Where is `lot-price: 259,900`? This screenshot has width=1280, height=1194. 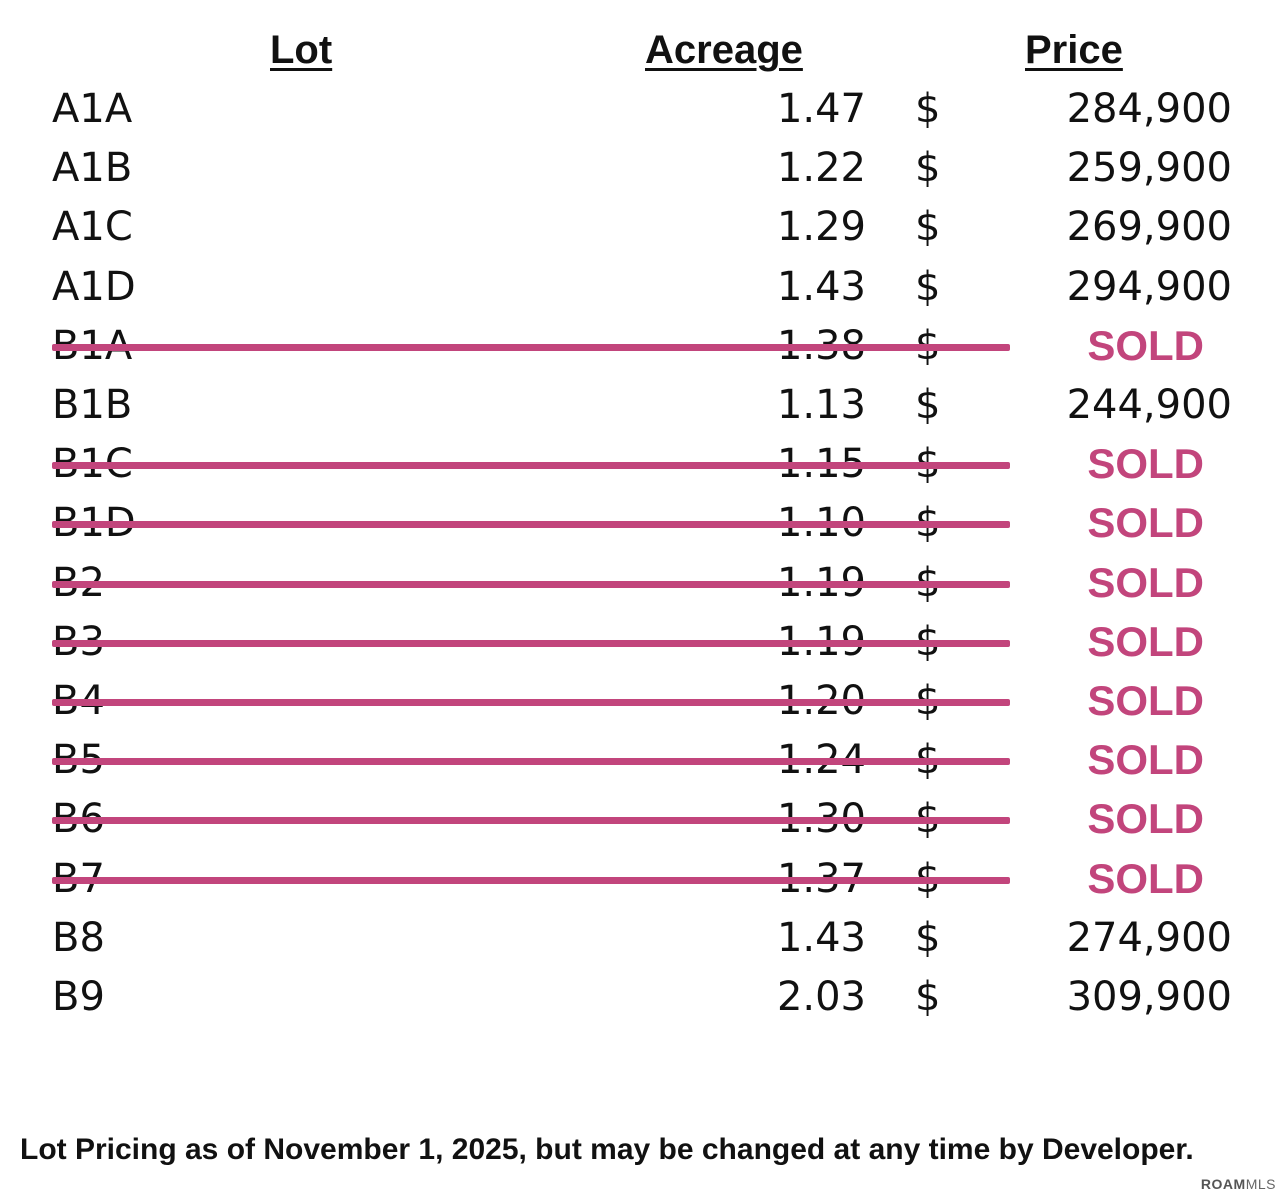 lot-price: 259,900 is located at coordinates (1149, 168).